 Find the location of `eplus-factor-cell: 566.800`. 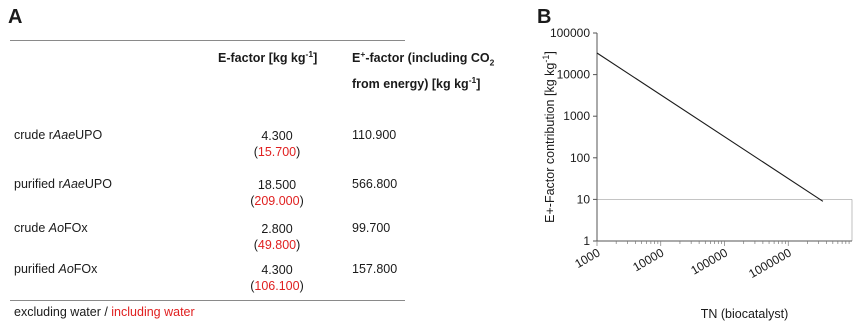

eplus-factor-cell: 566.800 is located at coordinates (375, 184).